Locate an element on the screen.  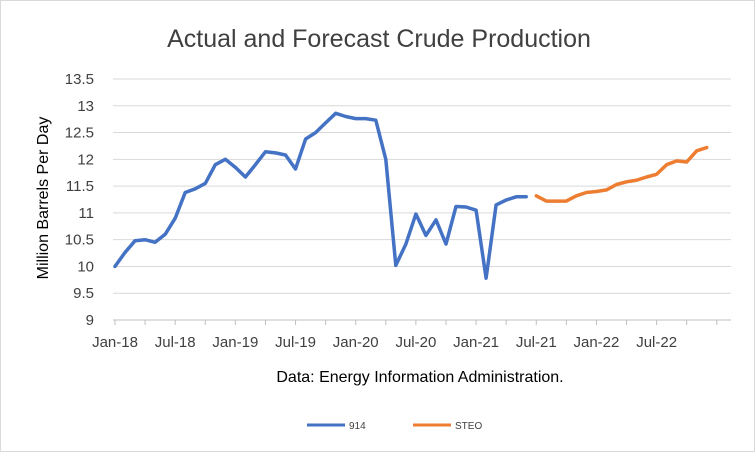
x-tick-label: Jul-20 is located at coordinates (415, 342).